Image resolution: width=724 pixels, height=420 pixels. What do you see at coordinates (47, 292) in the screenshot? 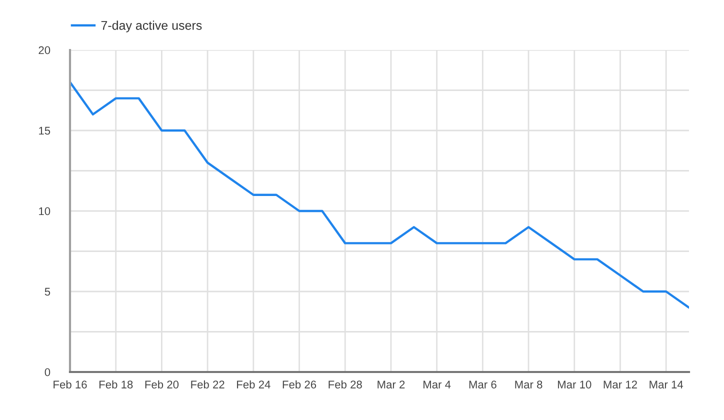
I see `y-tick-label: 5` at bounding box center [47, 292].